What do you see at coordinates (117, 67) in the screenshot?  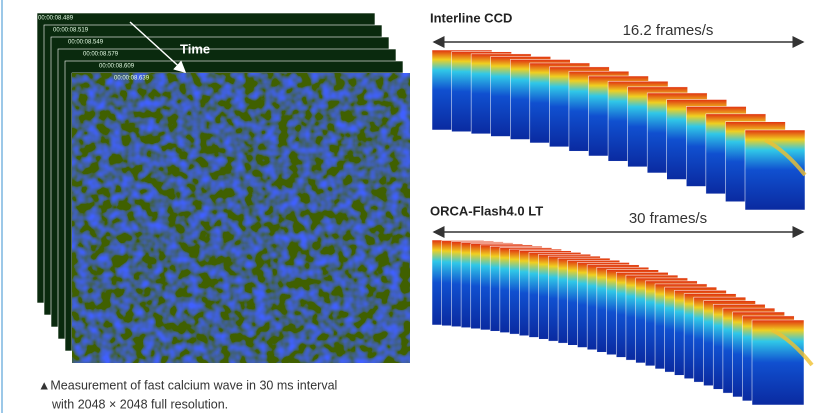 I see `timestamp: 00:00:08.609` at bounding box center [117, 67].